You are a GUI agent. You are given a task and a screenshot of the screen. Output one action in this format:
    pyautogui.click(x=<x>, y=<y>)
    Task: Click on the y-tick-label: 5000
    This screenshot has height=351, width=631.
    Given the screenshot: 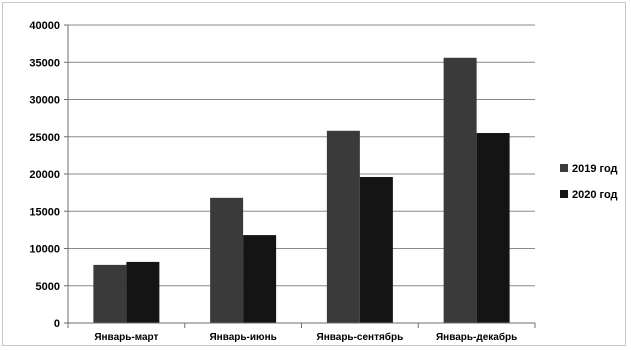 What is the action you would take?
    pyautogui.click(x=48, y=287)
    